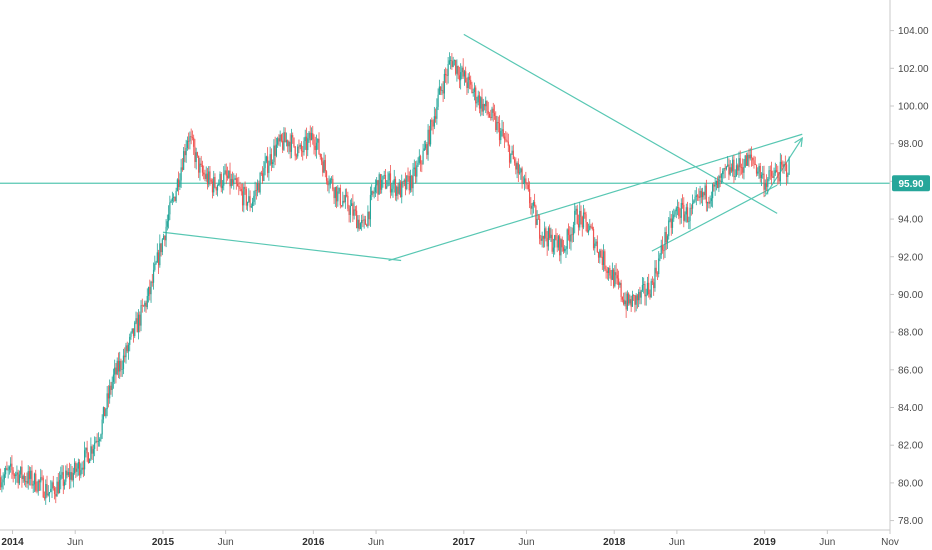  I want to click on y-tick-label: 98.00, so click(910, 144).